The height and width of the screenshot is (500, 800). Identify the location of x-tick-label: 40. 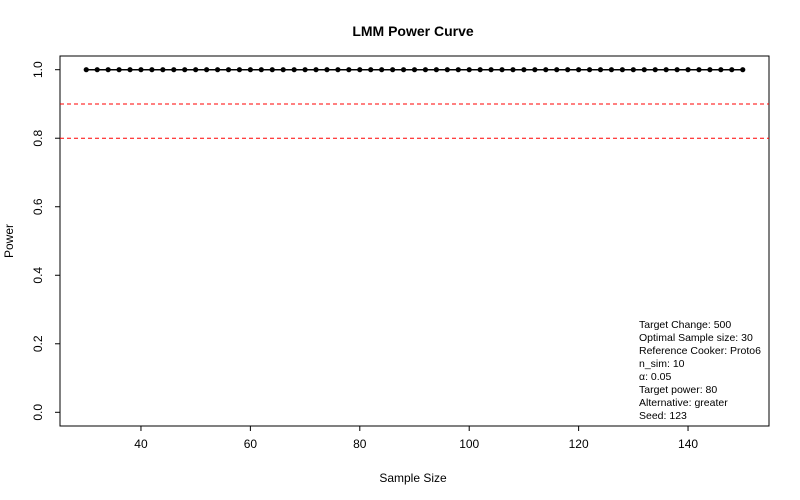
(141, 444).